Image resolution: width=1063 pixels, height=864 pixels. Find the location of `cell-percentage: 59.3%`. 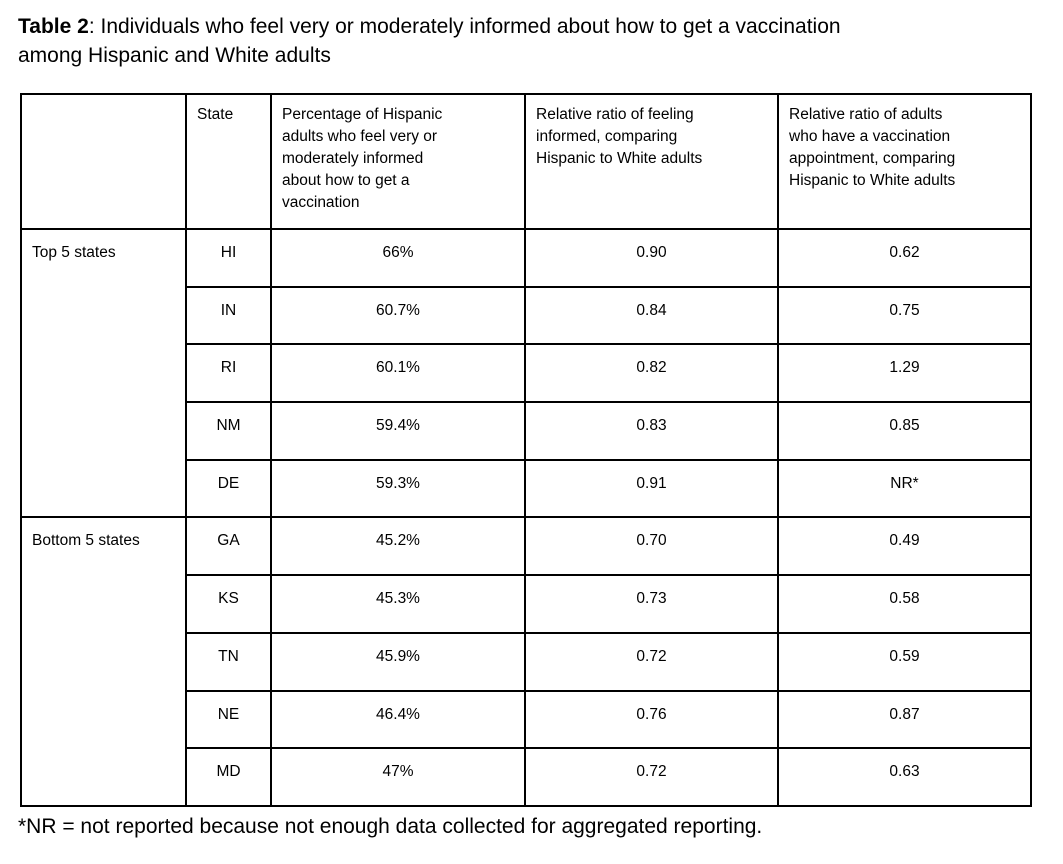

cell-percentage: 59.3% is located at coordinates (398, 488).